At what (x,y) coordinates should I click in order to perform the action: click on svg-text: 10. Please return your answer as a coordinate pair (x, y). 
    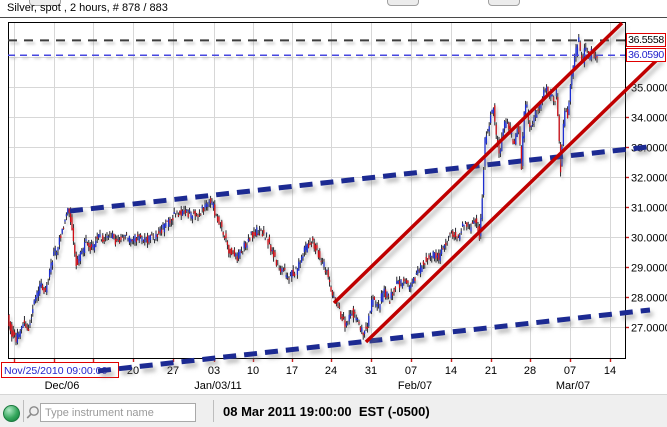
    Looking at the image, I should click on (253, 371).